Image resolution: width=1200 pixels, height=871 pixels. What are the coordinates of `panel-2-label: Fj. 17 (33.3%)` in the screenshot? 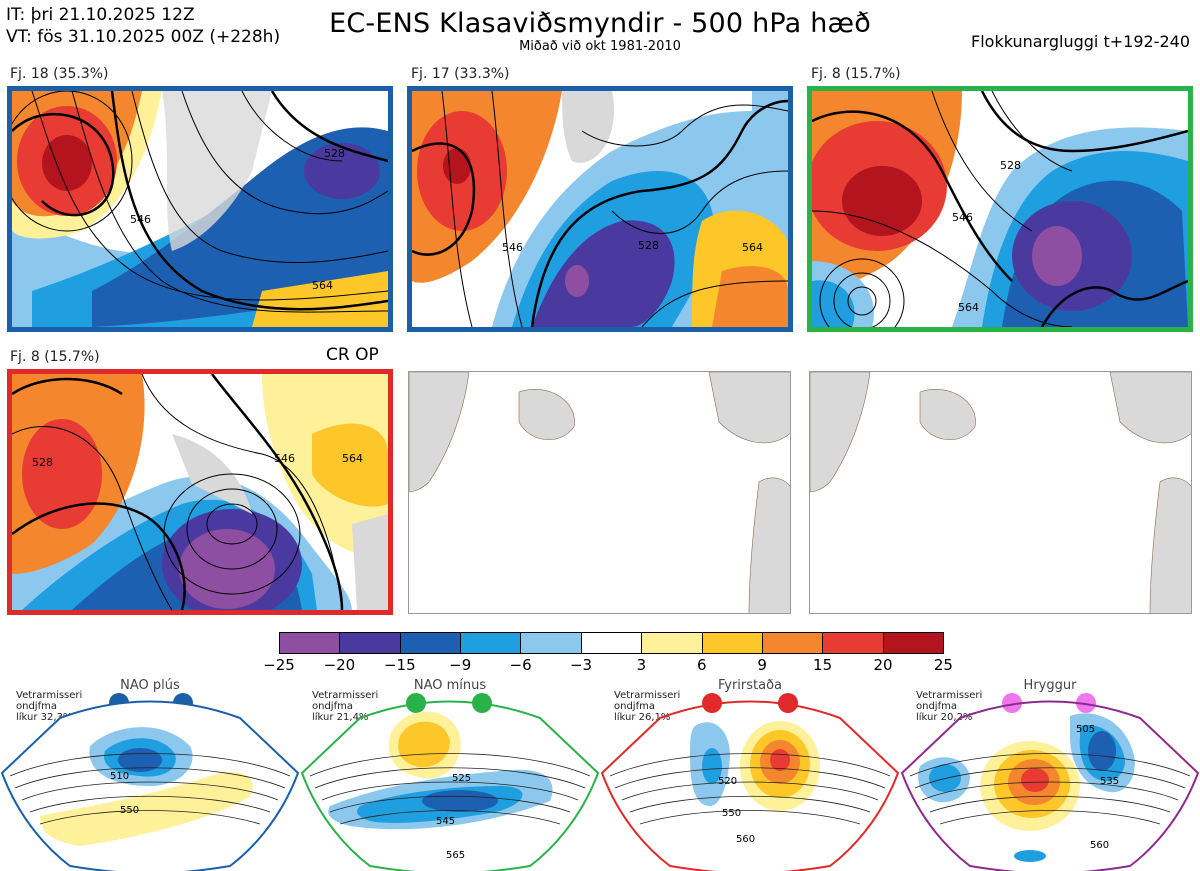 It's located at (460, 74).